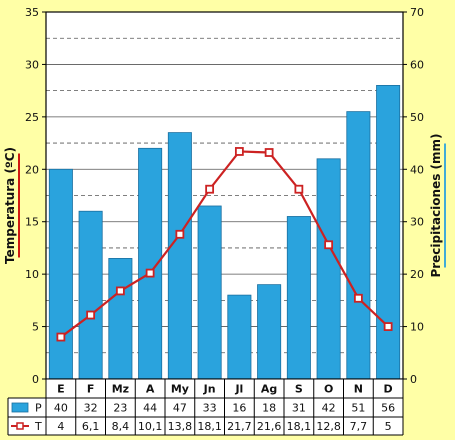 Image resolution: width=455 pixels, height=440 pixels. I want to click on y-tick-label-left: 30, so click(32, 64).